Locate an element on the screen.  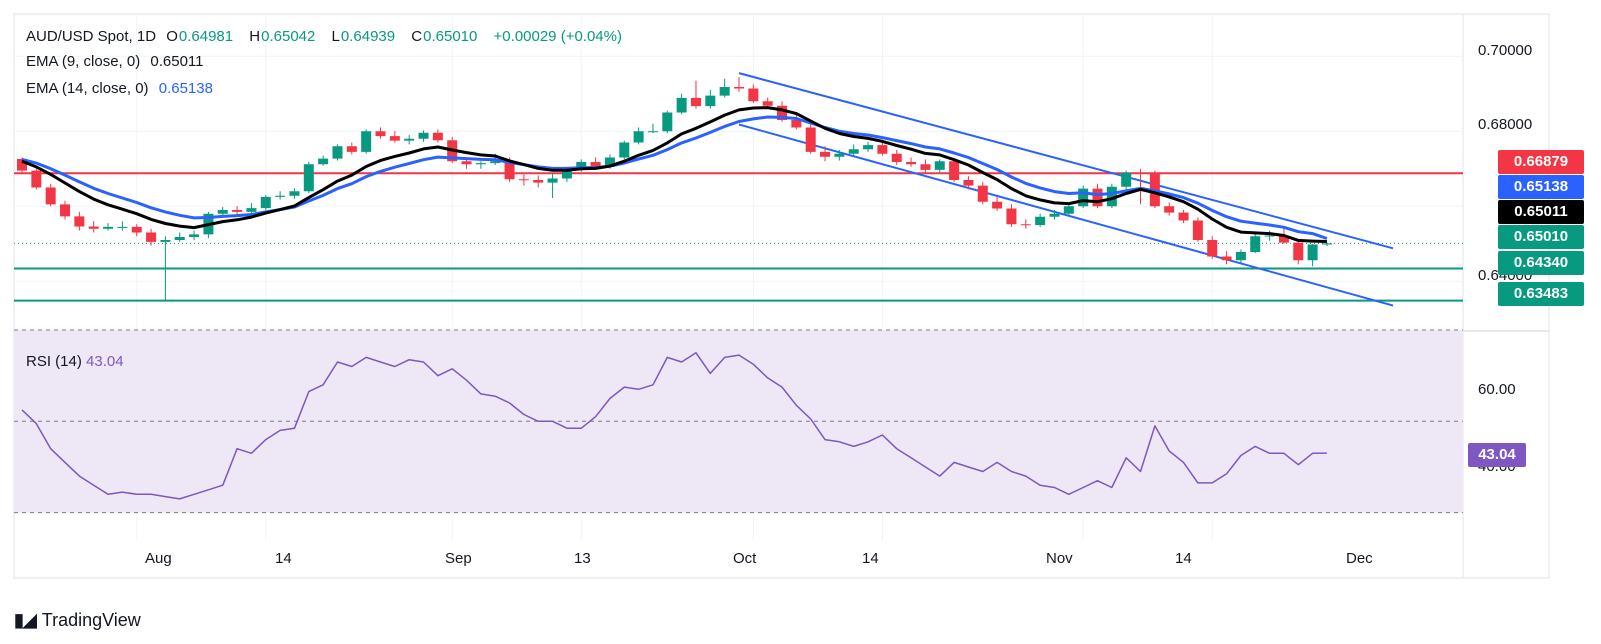
price-tag-ema9: 0.65011 is located at coordinates (1541, 212).